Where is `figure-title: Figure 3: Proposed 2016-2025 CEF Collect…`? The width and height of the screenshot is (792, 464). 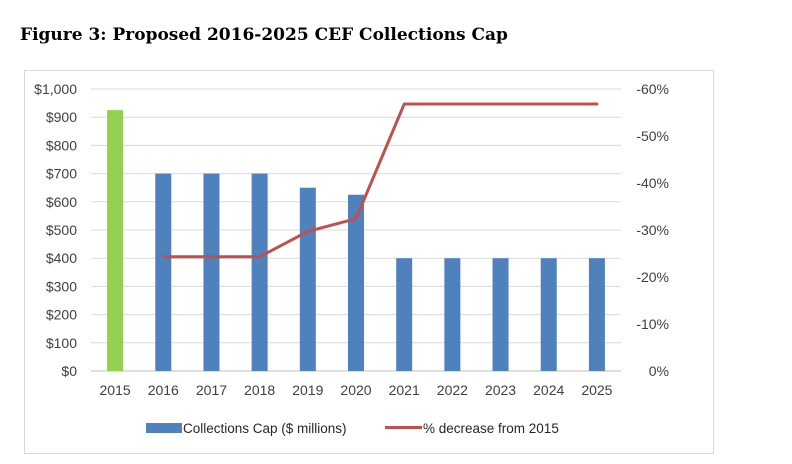 figure-title: Figure 3: Proposed 2016-2025 CEF Collect… is located at coordinates (264, 35).